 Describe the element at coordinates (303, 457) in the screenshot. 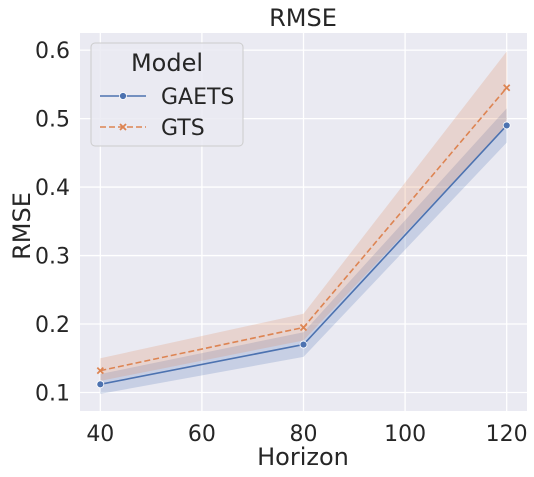

I see `x-axis-title: Horizon` at that location.